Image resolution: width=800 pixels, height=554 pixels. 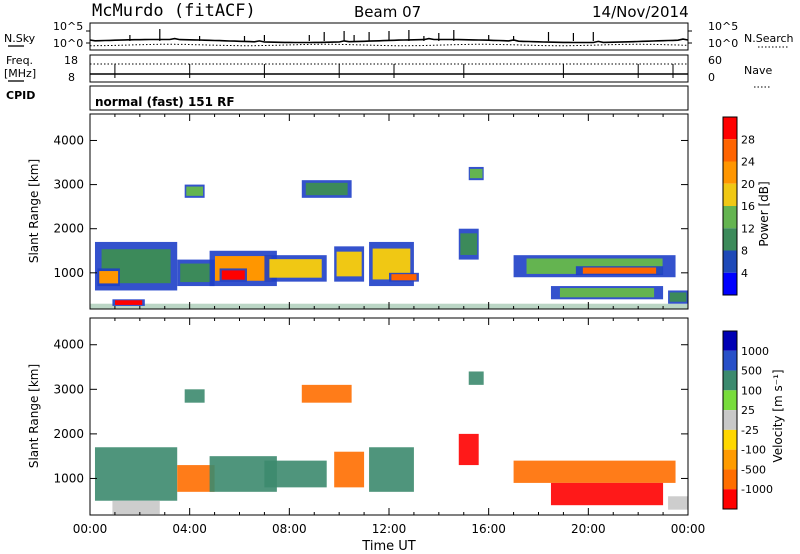 I want to click on nave-label: Nave, so click(x=758, y=70).